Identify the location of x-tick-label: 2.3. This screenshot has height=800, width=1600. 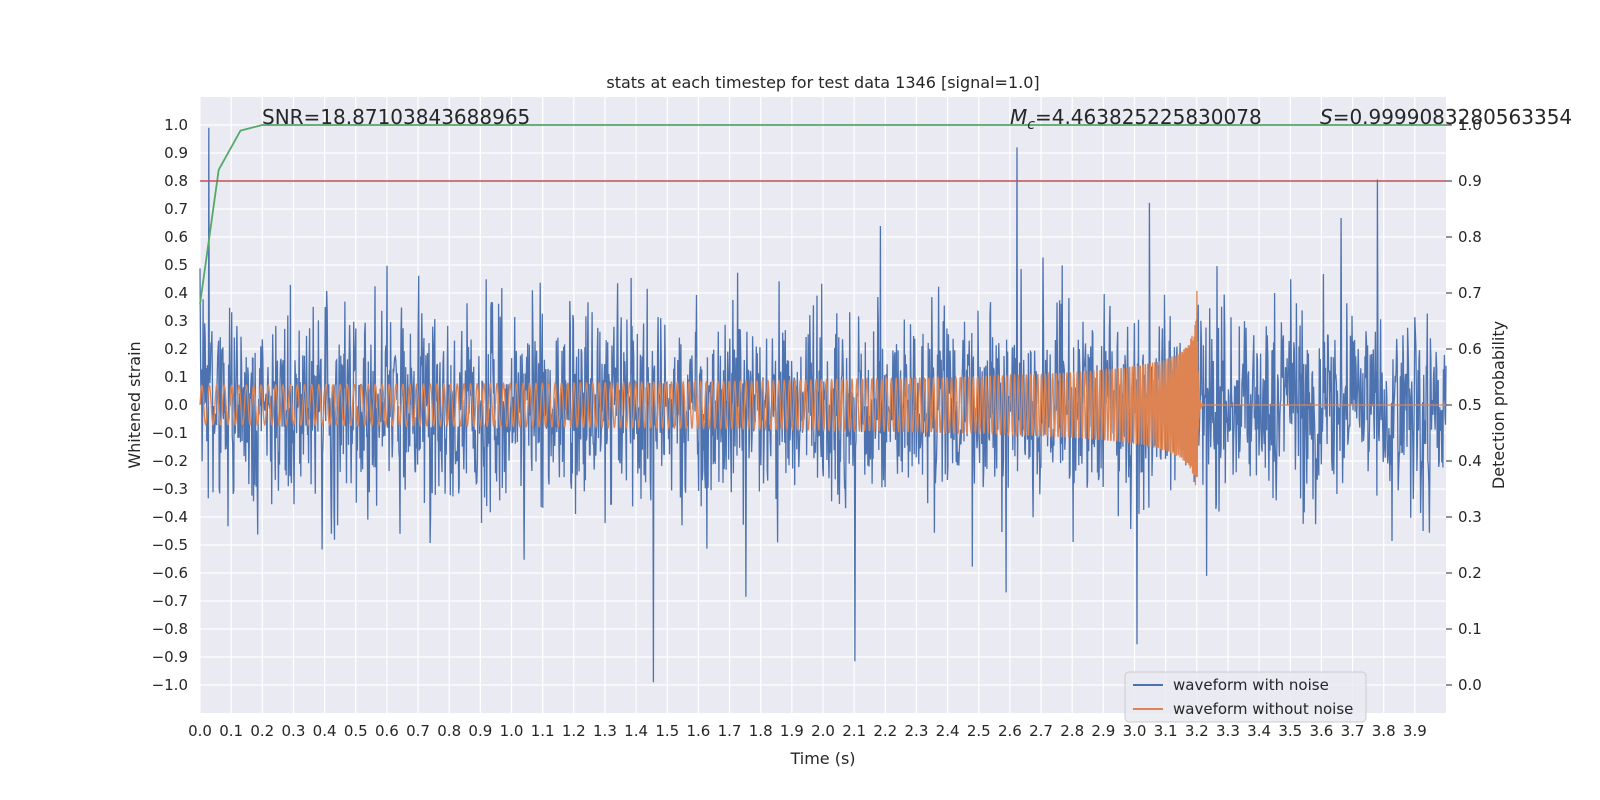
(917, 731).